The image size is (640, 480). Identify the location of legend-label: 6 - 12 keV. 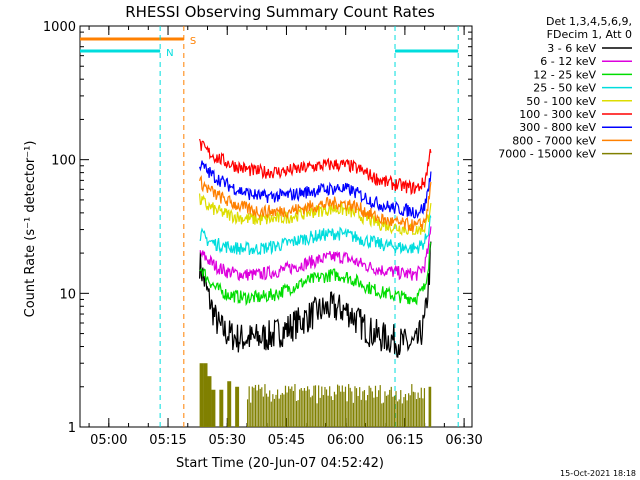
(568, 61).